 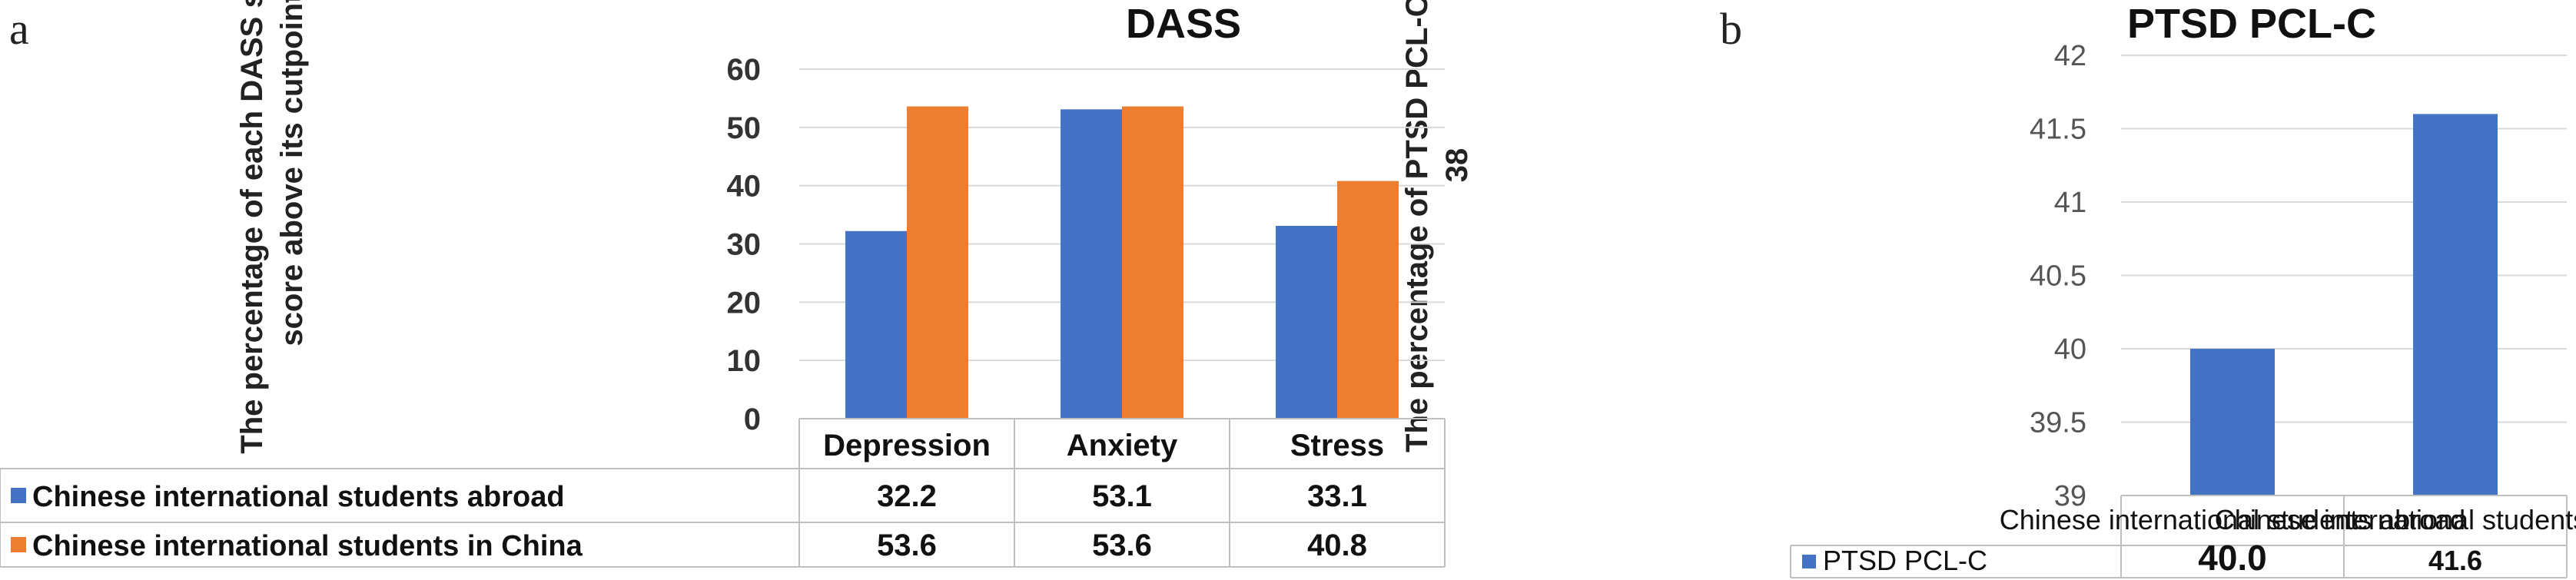 What do you see at coordinates (1731, 29) in the screenshot?
I see `panel-b-letter: b` at bounding box center [1731, 29].